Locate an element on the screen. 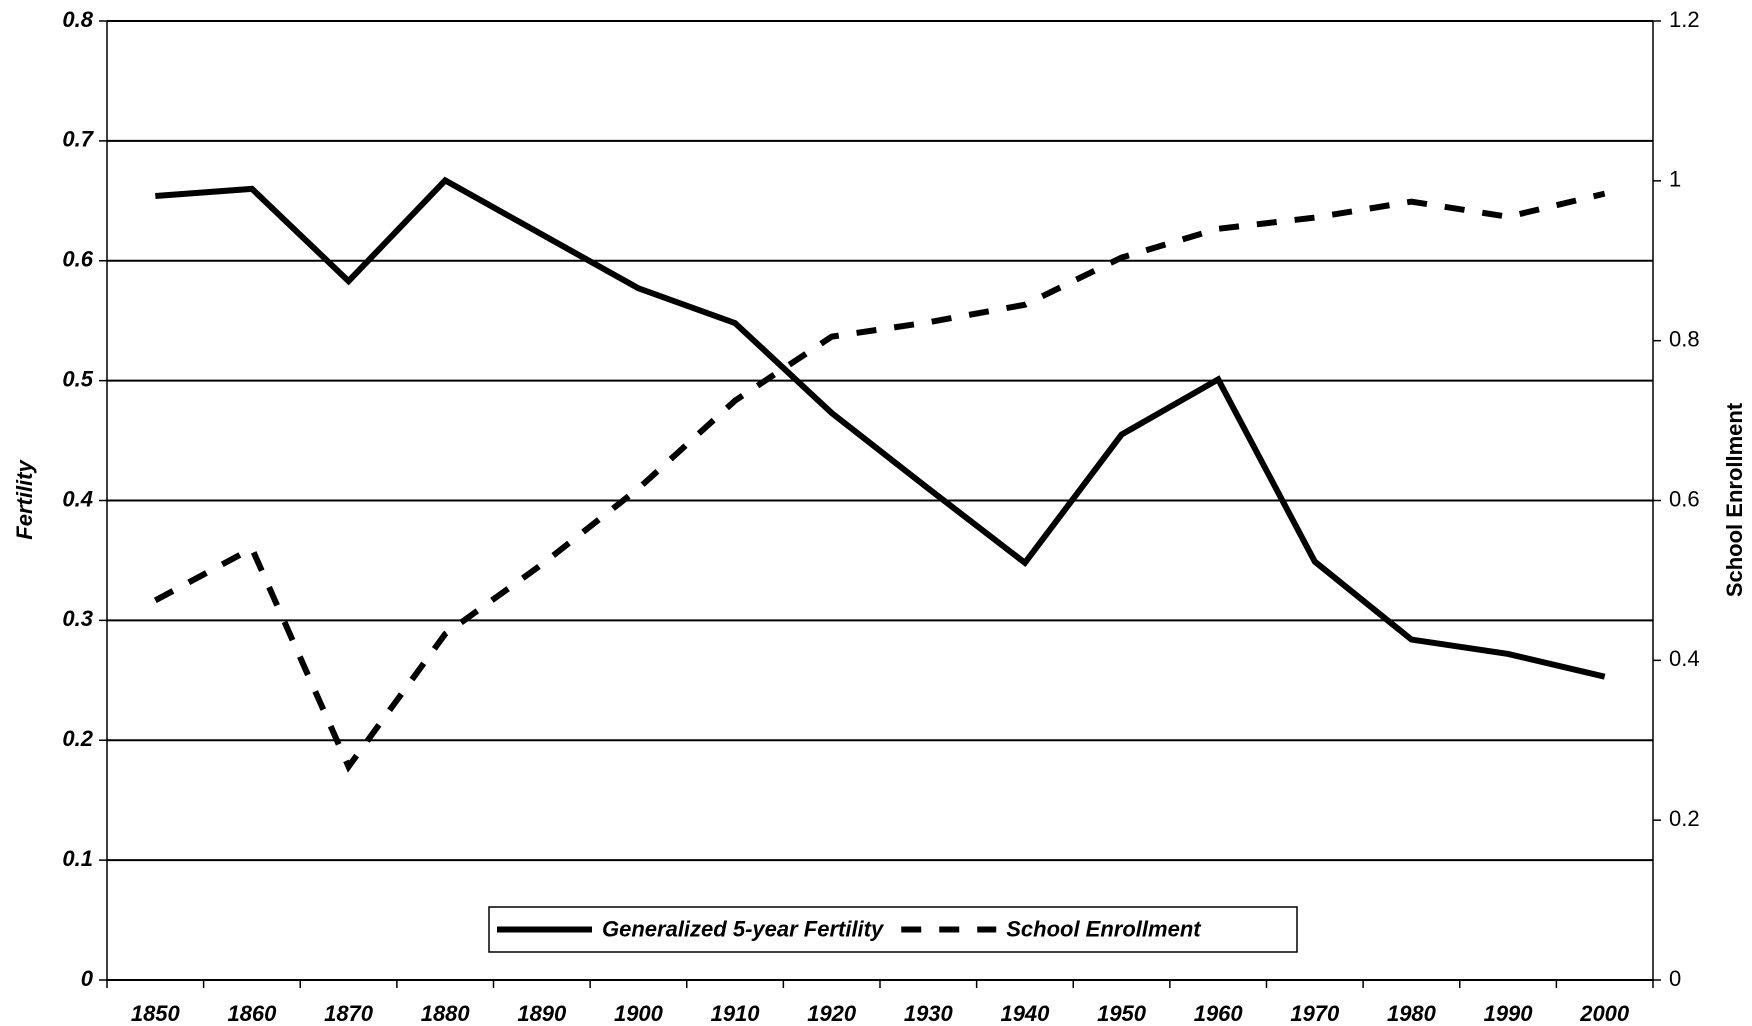  x-tick-label: 1950 is located at coordinates (1122, 1013).